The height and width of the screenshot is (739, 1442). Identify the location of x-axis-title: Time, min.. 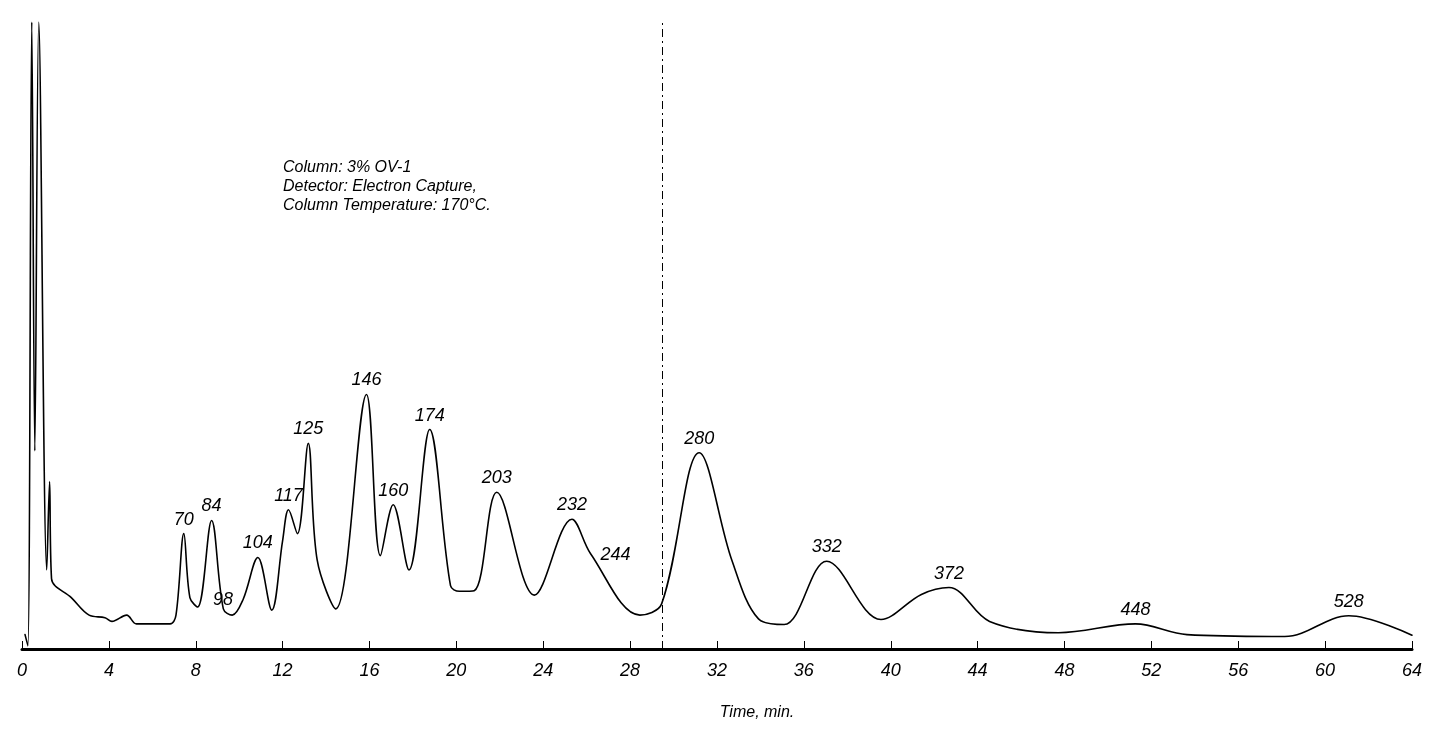
(757, 711).